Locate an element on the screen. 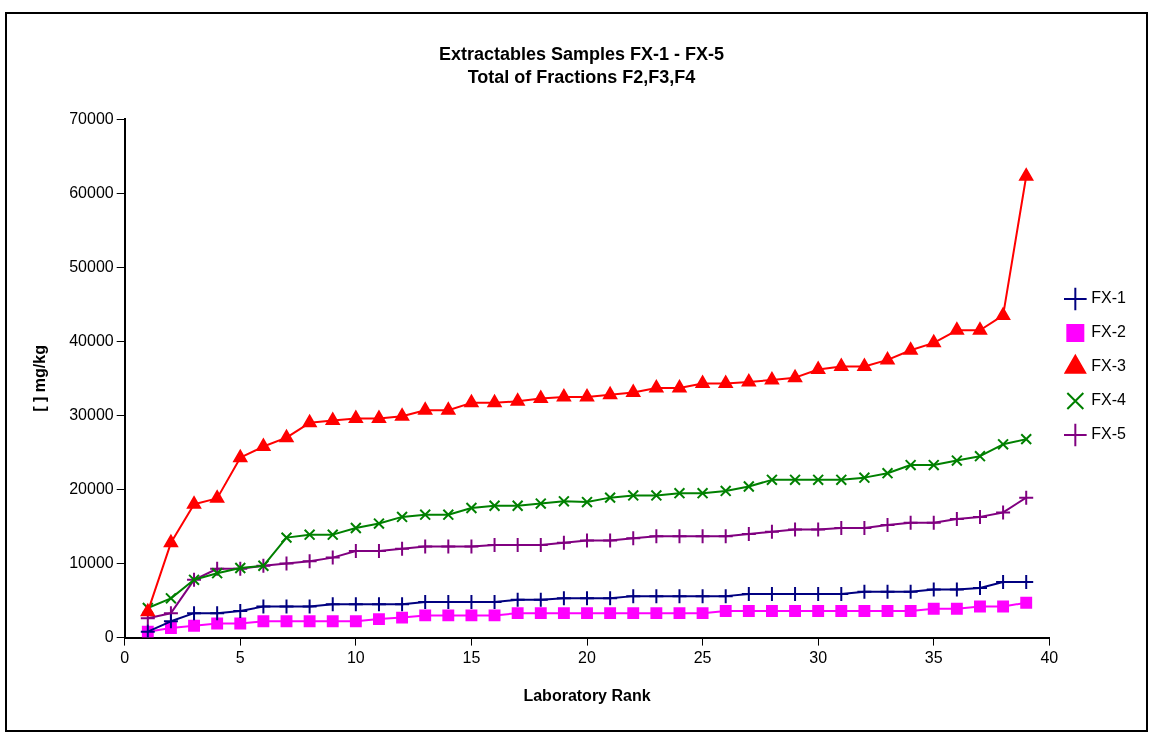 The height and width of the screenshot is (734, 1154). x-tick-label: 35 is located at coordinates (933, 657).